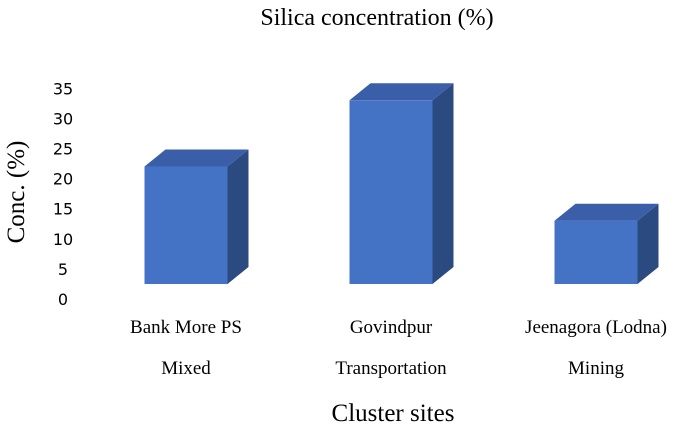  Describe the element at coordinates (596, 327) in the screenshot. I see `category-site-label: Jeenagora (Lodna)` at that location.